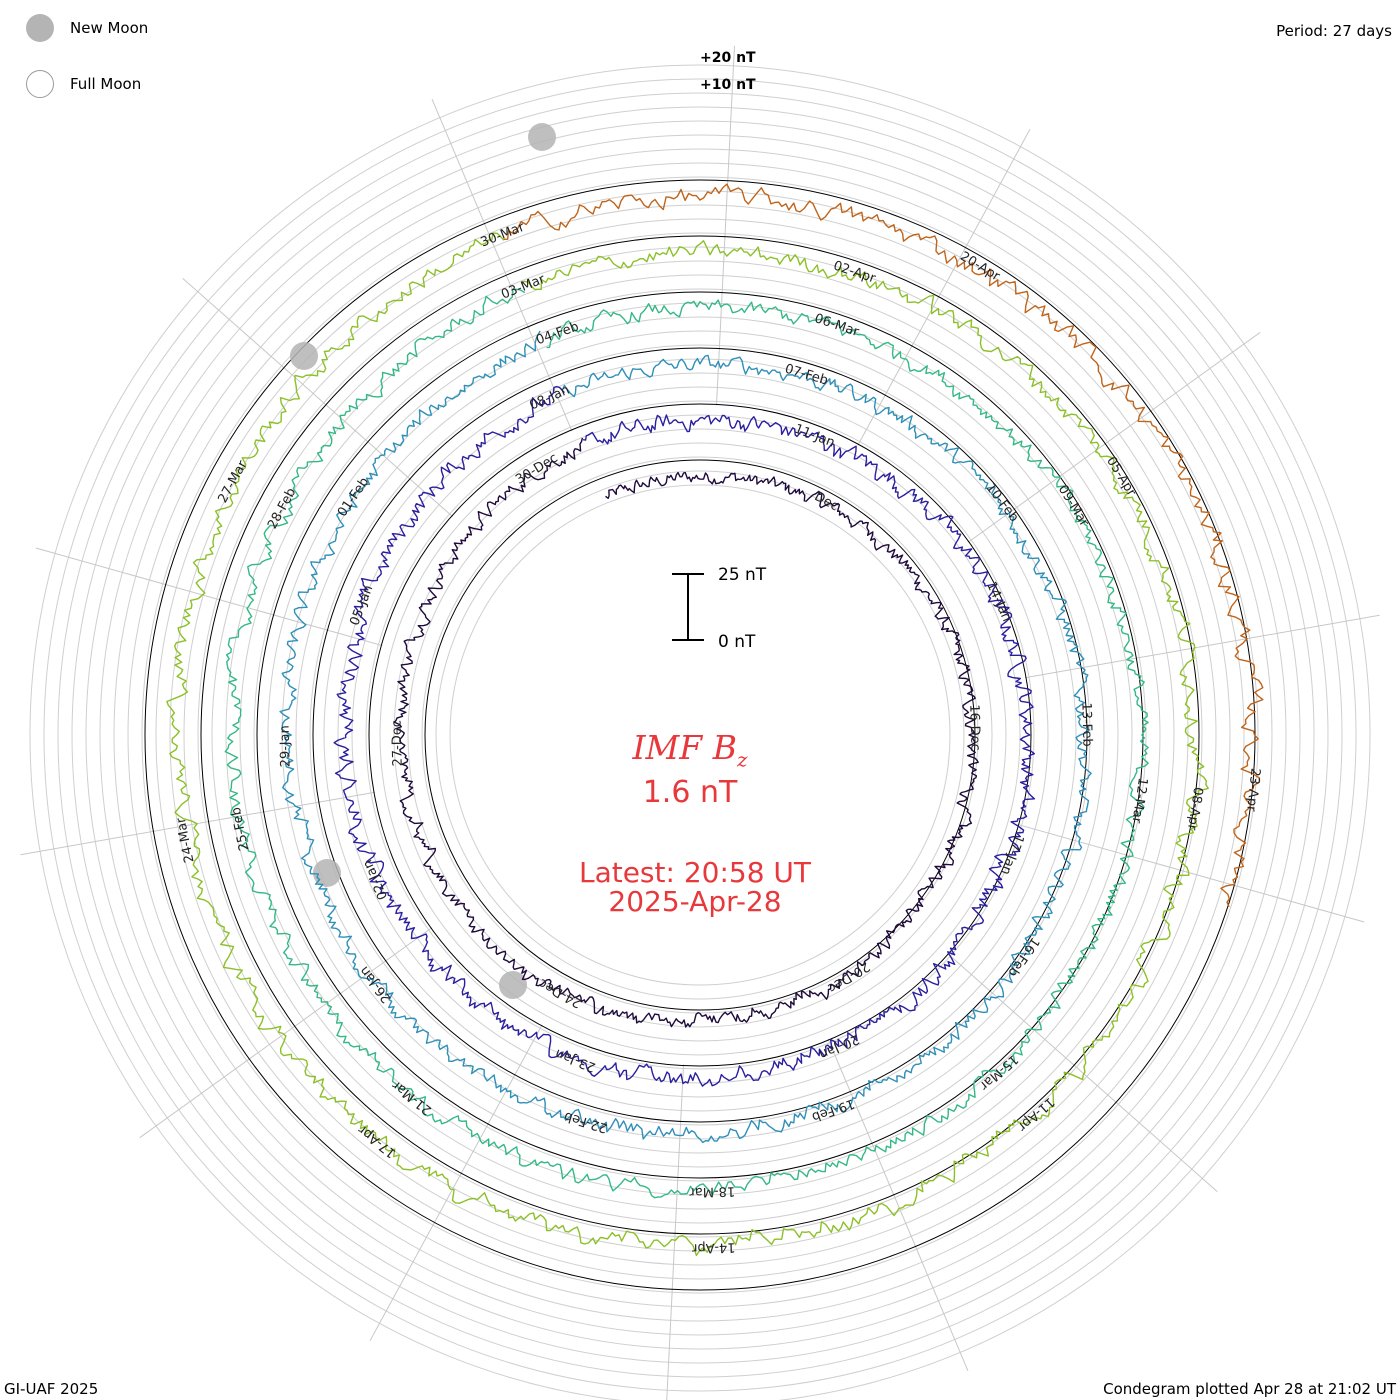 The width and height of the screenshot is (1400, 1400). What do you see at coordinates (575, 1059) in the screenshot?
I see `date-label: 23-Jan` at bounding box center [575, 1059].